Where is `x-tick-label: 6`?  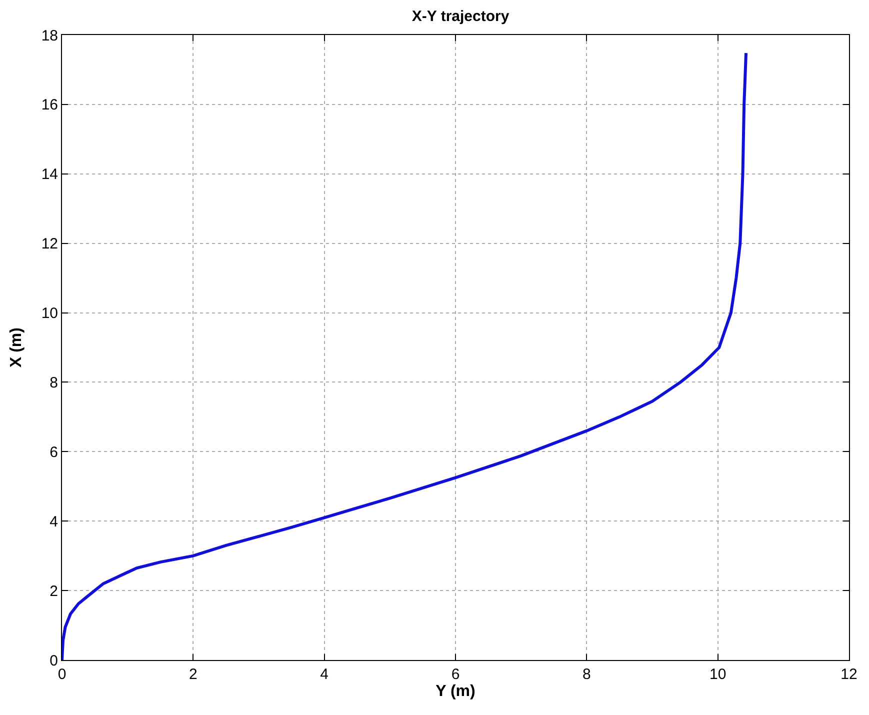
x-tick-label: 6 is located at coordinates (455, 674).